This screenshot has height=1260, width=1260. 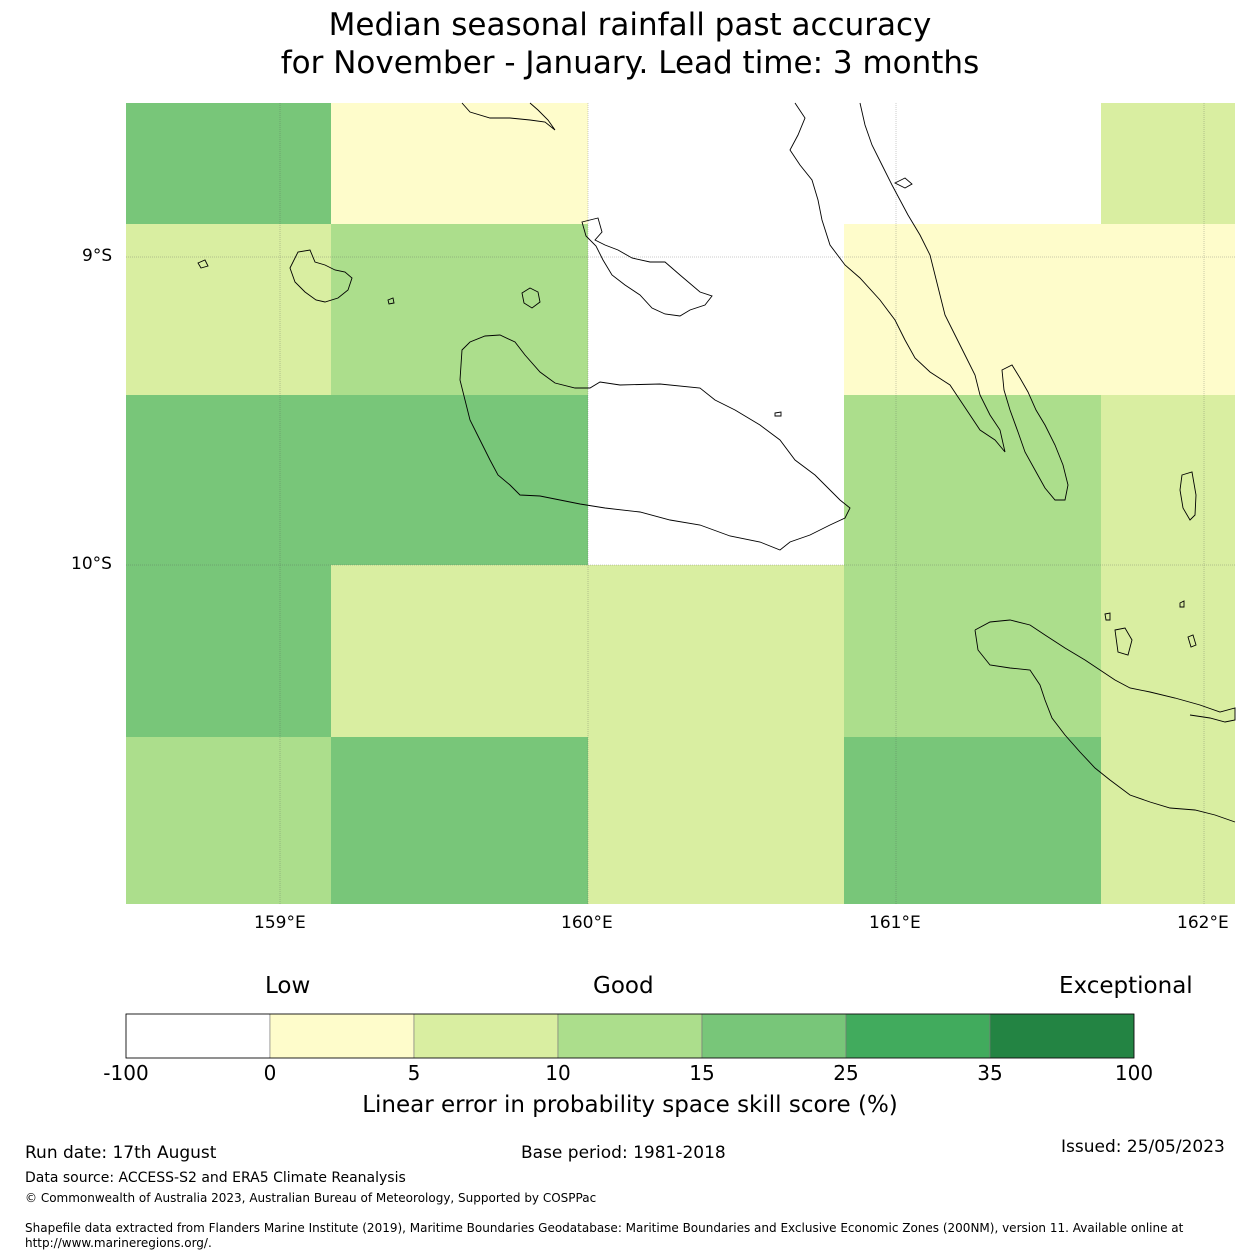 I want to click on coastline-small-right-island, so click(x=1188, y=496).